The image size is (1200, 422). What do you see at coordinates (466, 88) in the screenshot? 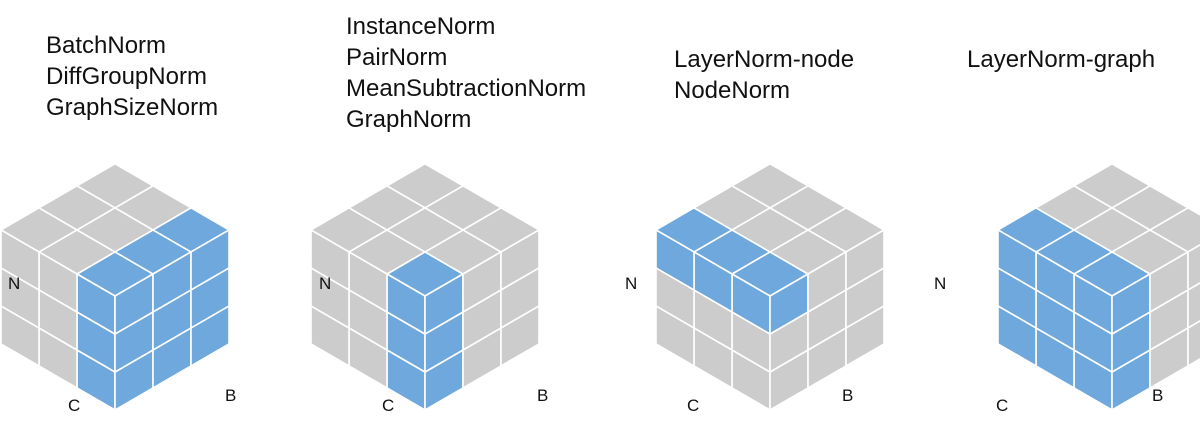
I see `method-label: MeanSubtractionNorm` at bounding box center [466, 88].